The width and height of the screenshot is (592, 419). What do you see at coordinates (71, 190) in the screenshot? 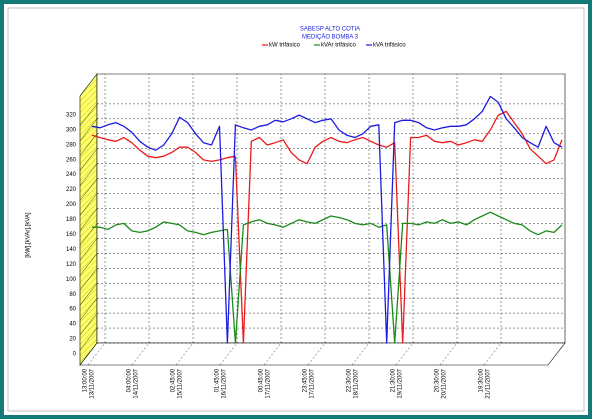
I see `y-tick-label: 220` at bounding box center [71, 190].